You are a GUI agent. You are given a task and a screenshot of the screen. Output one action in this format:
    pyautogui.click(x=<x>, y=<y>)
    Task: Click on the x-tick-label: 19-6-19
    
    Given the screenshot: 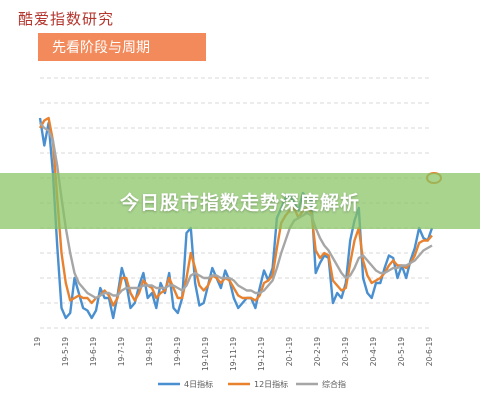 What is the action you would take?
    pyautogui.click(x=93, y=351)
    